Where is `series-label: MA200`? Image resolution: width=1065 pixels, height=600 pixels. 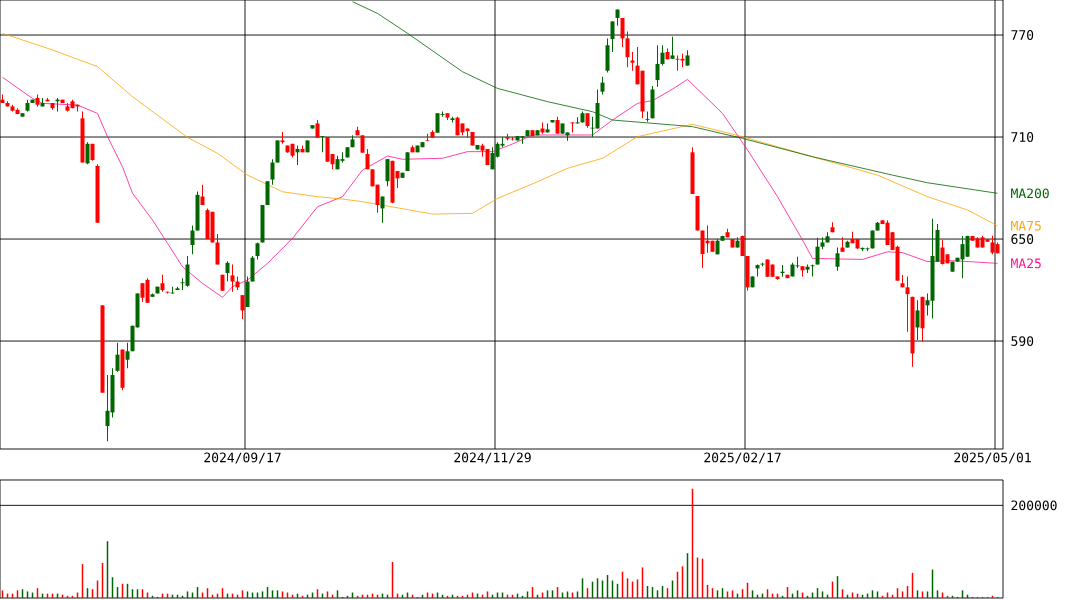
series-label: MA200 is located at coordinates (1030, 193).